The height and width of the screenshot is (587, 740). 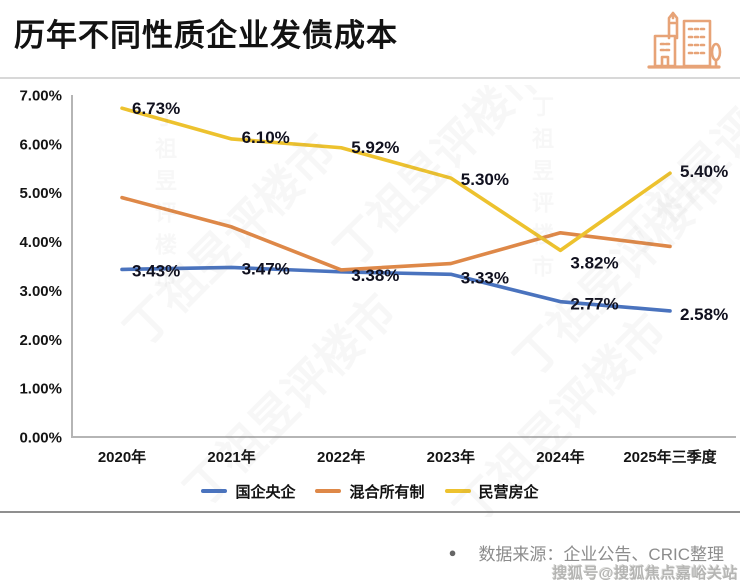 I want to click on header: 历年不同性质企业发债成本, so click(x=370, y=38).